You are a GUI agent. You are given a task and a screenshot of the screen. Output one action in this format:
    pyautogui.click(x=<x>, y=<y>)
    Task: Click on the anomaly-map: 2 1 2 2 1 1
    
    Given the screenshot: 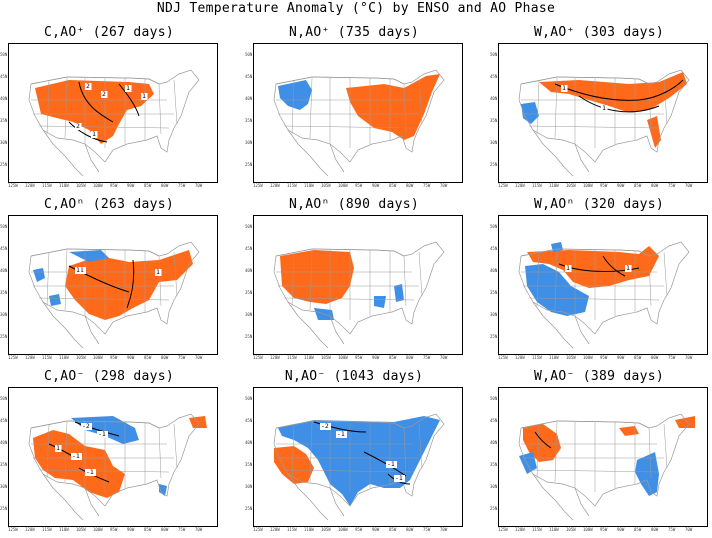 What is the action you would take?
    pyautogui.click(x=114, y=123)
    